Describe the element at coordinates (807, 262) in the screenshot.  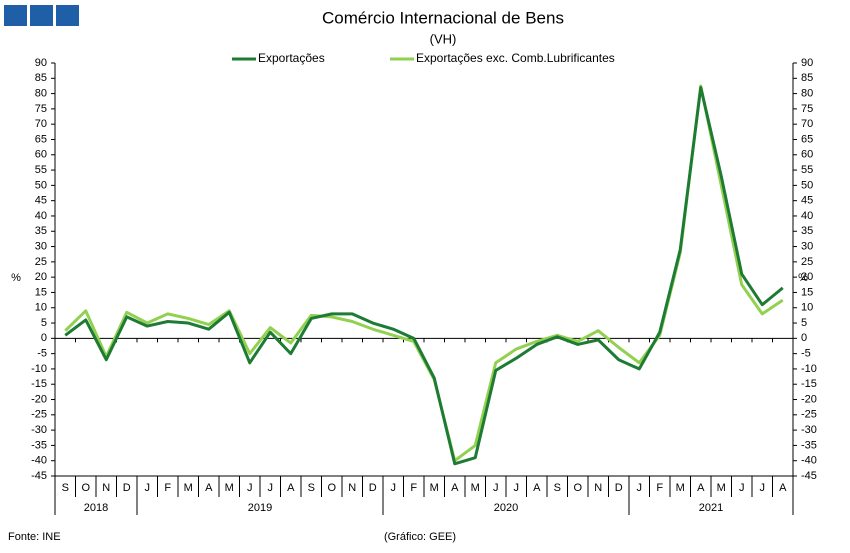
I see `y2-tick-label: 25` at that location.